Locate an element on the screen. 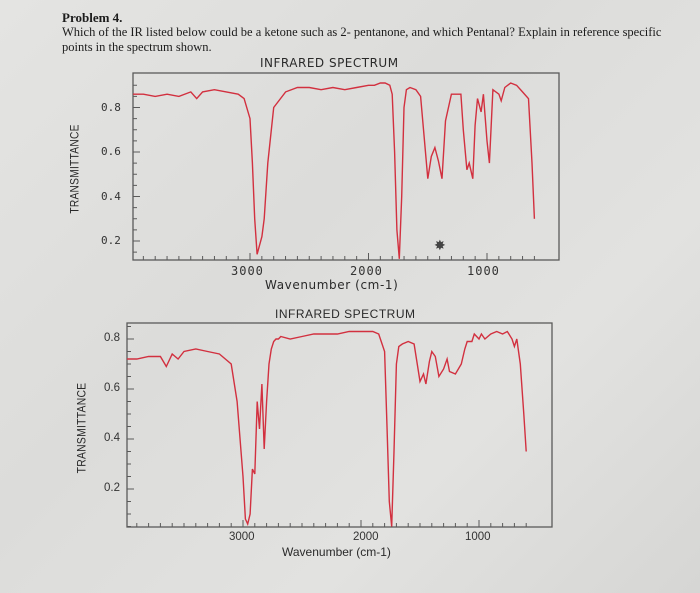 The height and width of the screenshot is (593, 700). chart1-ytick: 0.6 is located at coordinates (111, 151).